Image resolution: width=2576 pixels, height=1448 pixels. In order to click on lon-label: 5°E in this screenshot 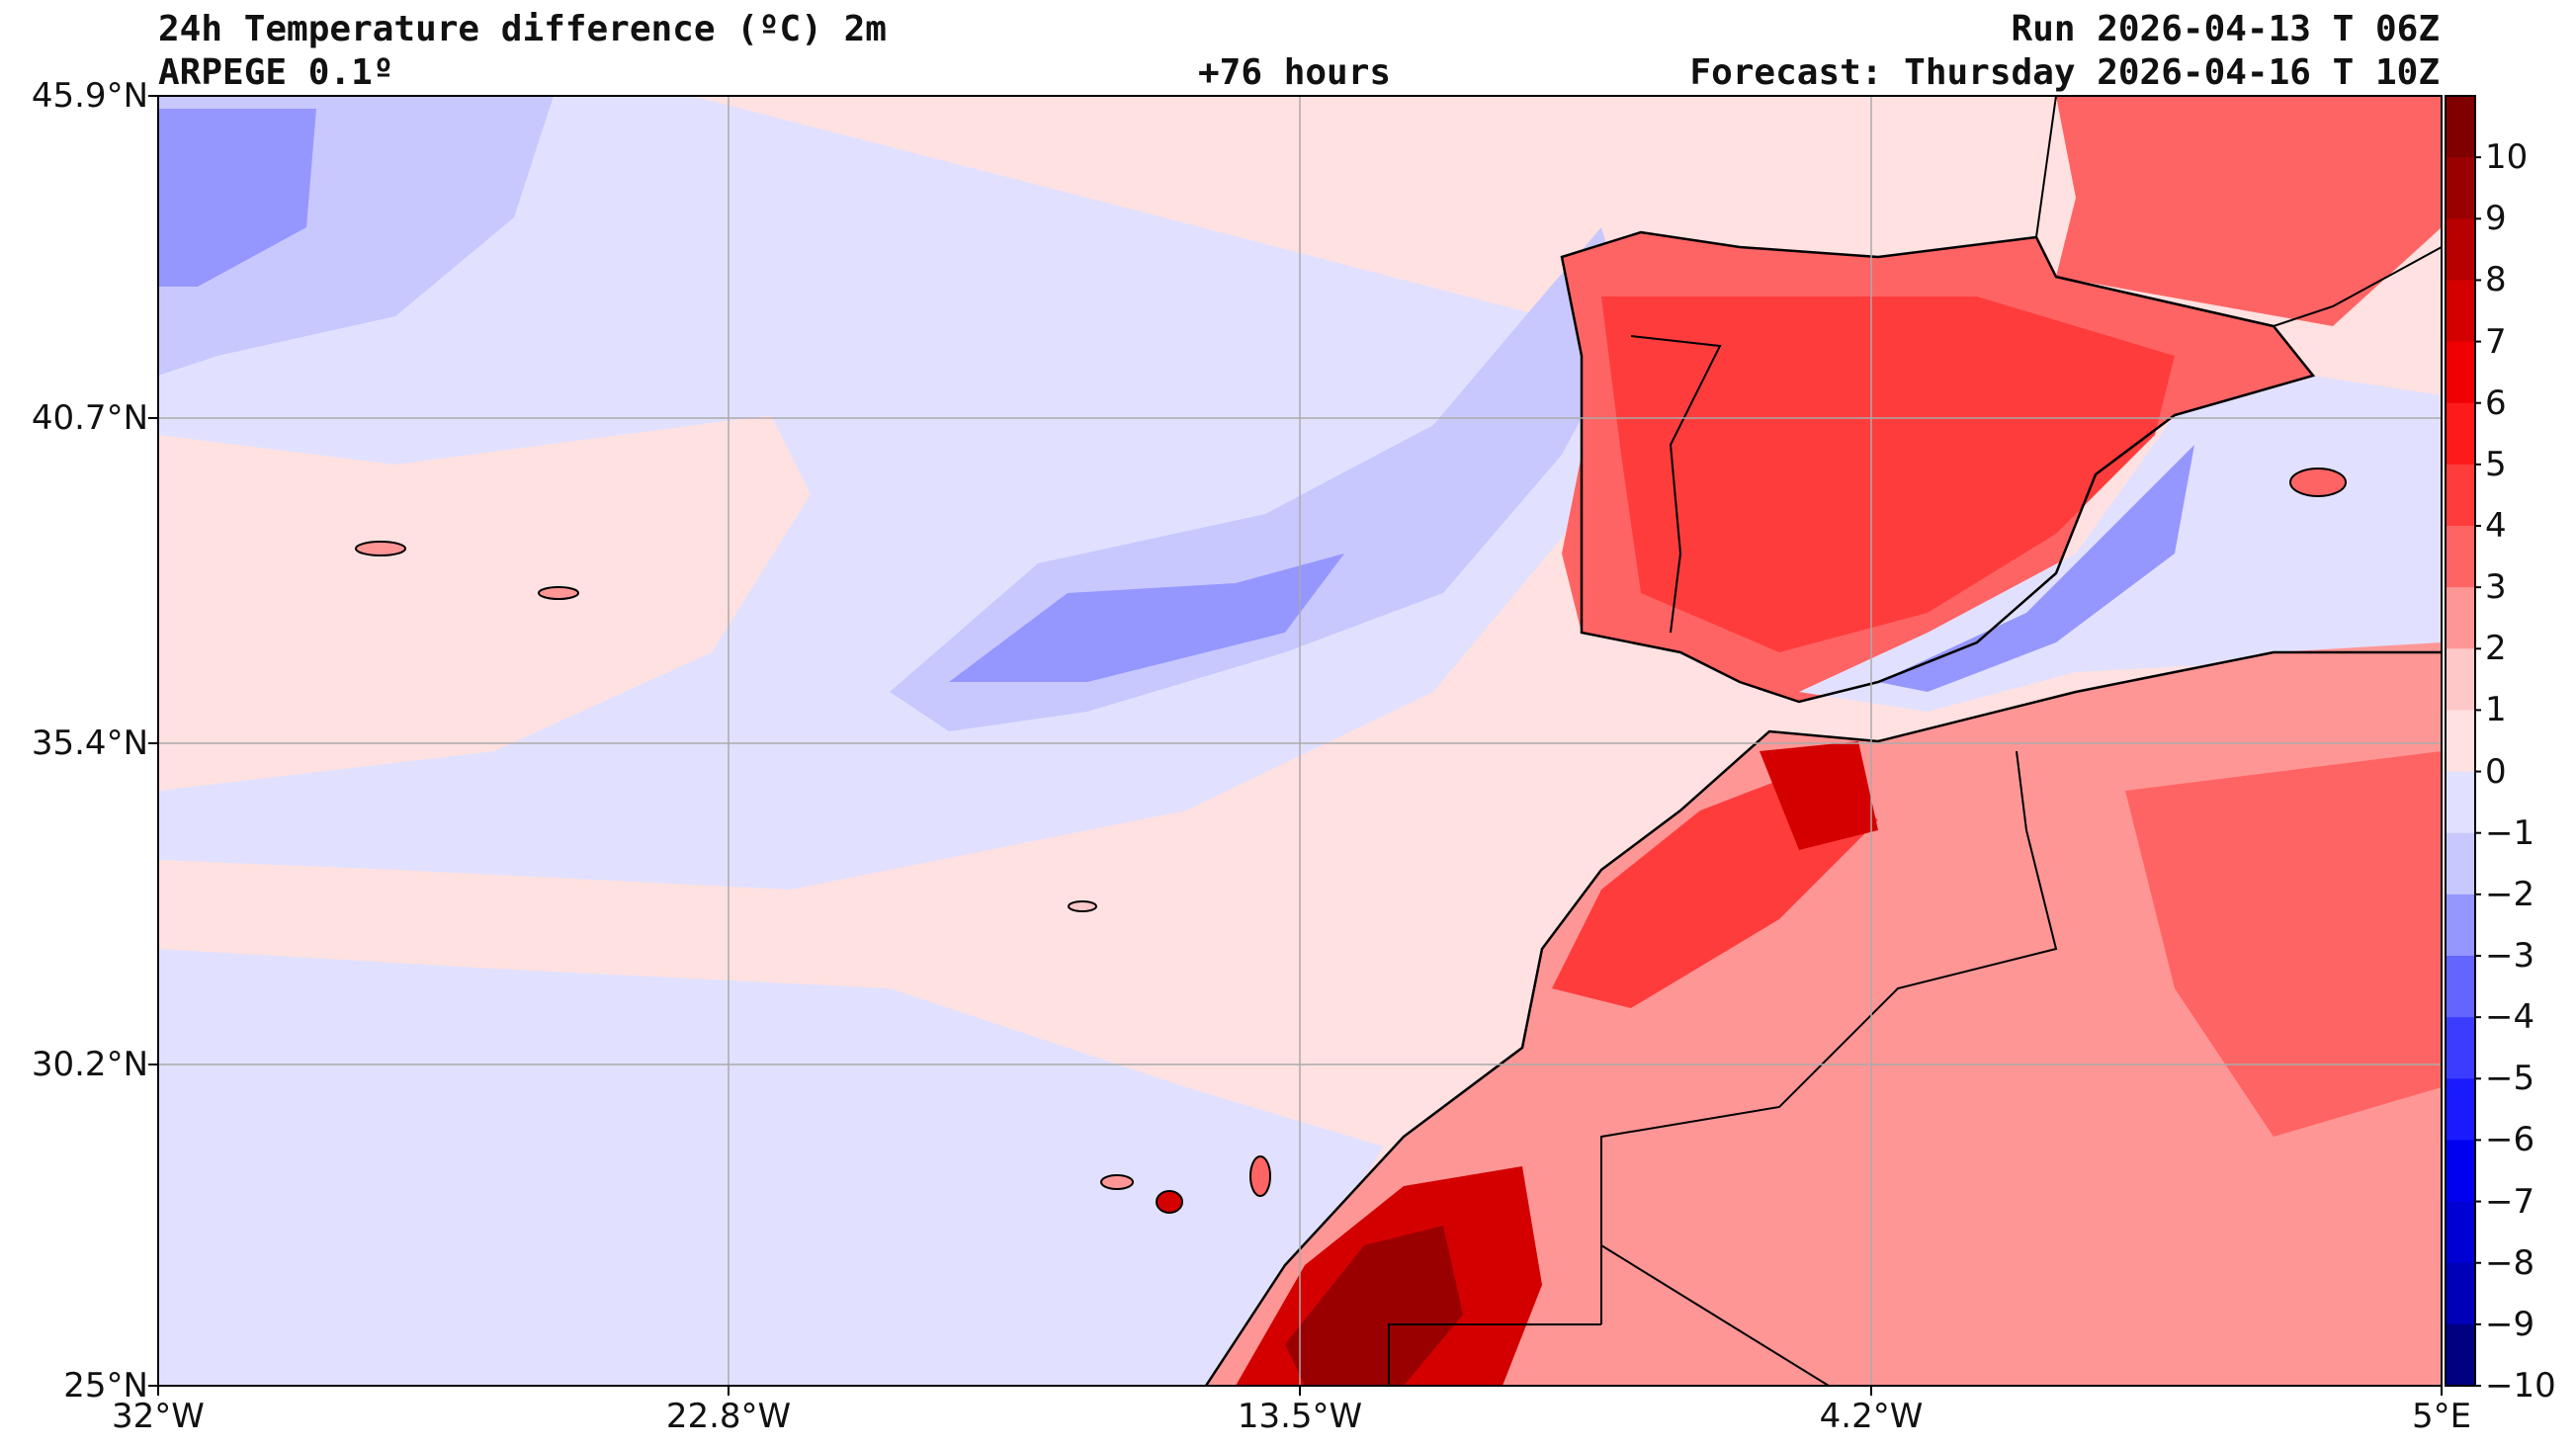, I will do `click(2441, 1416)`.